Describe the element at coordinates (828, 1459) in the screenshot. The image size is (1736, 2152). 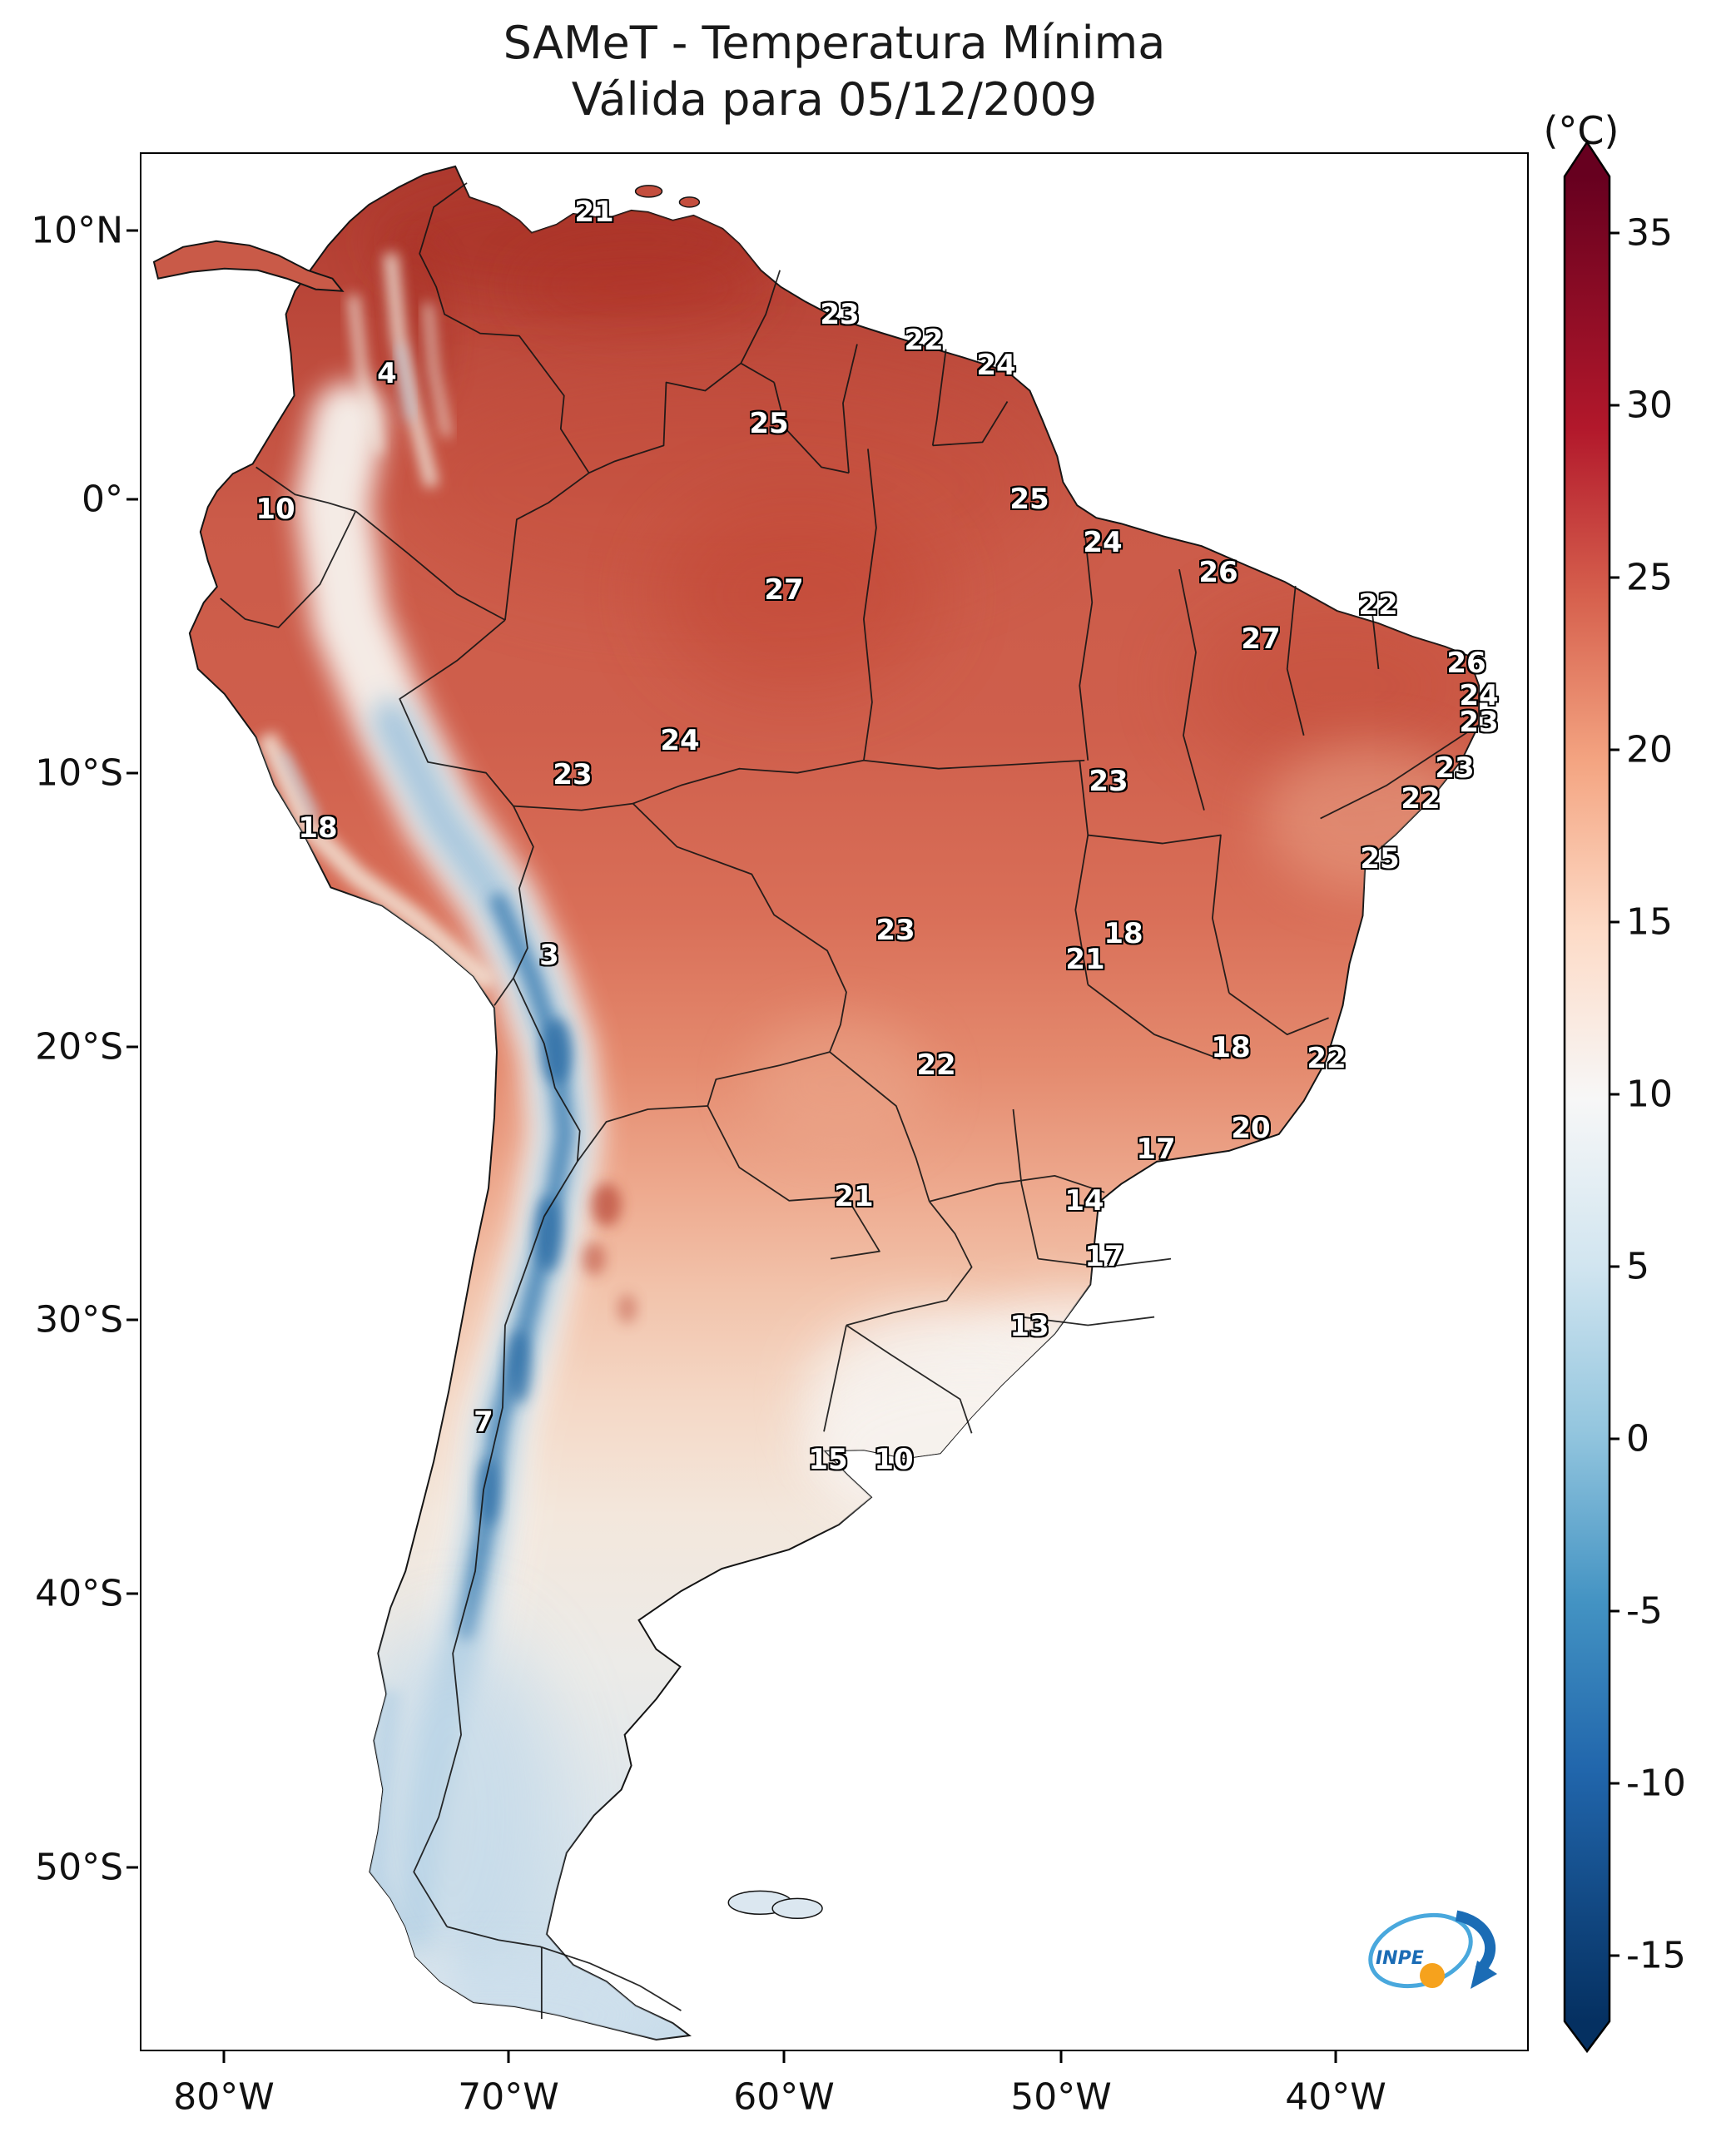
I see `temperature-value-label: 15` at that location.